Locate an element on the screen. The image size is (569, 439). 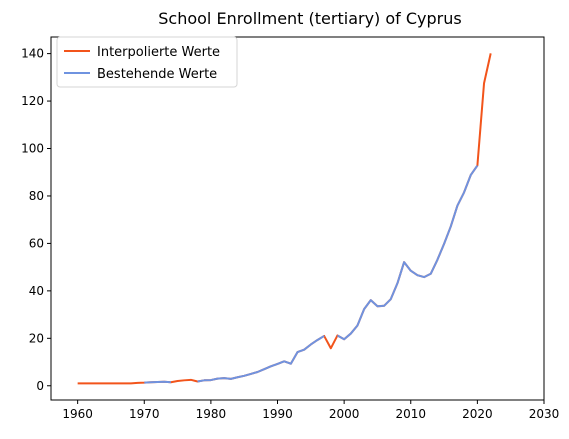
y-tick-label: 40 is located at coordinates (36, 291).